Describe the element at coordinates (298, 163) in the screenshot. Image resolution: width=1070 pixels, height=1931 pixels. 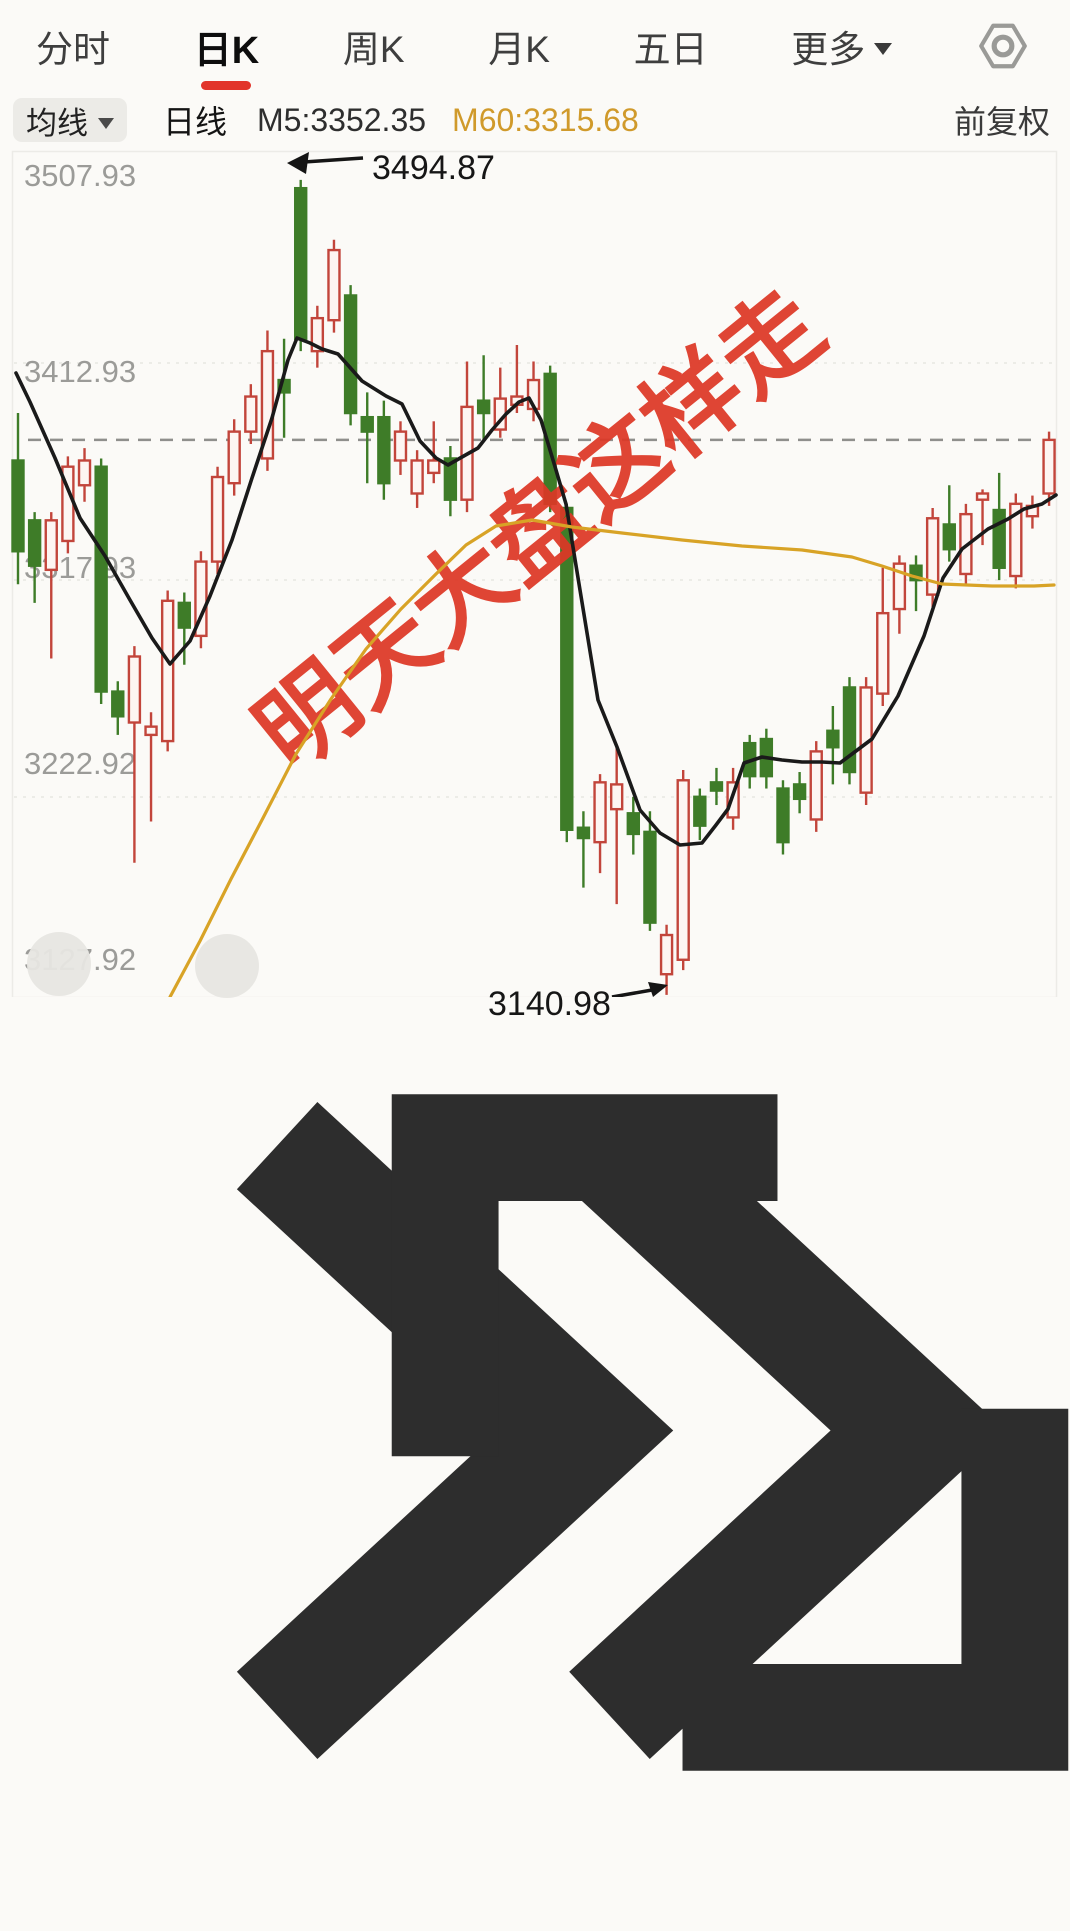
I see `peak-arrow-head` at that location.